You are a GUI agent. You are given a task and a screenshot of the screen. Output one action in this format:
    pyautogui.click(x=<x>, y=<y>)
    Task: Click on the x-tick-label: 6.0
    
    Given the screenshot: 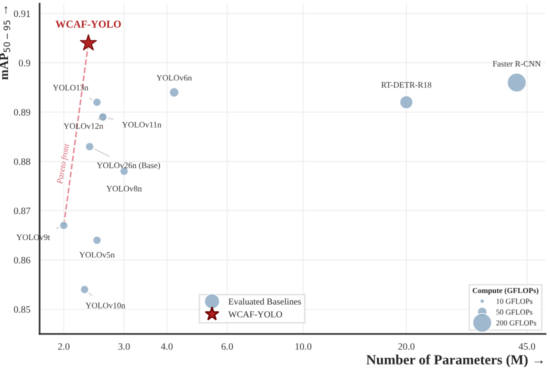 What is the action you would take?
    pyautogui.click(x=227, y=346)
    